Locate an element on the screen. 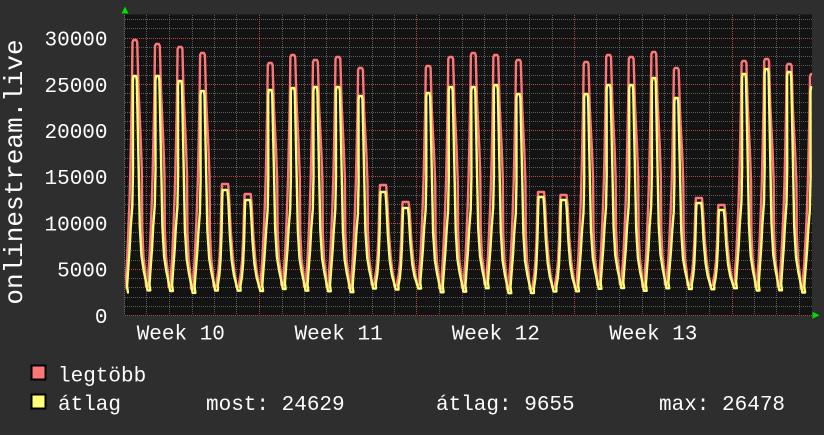 The image size is (824, 435). svg-text: max: 26478 is located at coordinates (722, 405).